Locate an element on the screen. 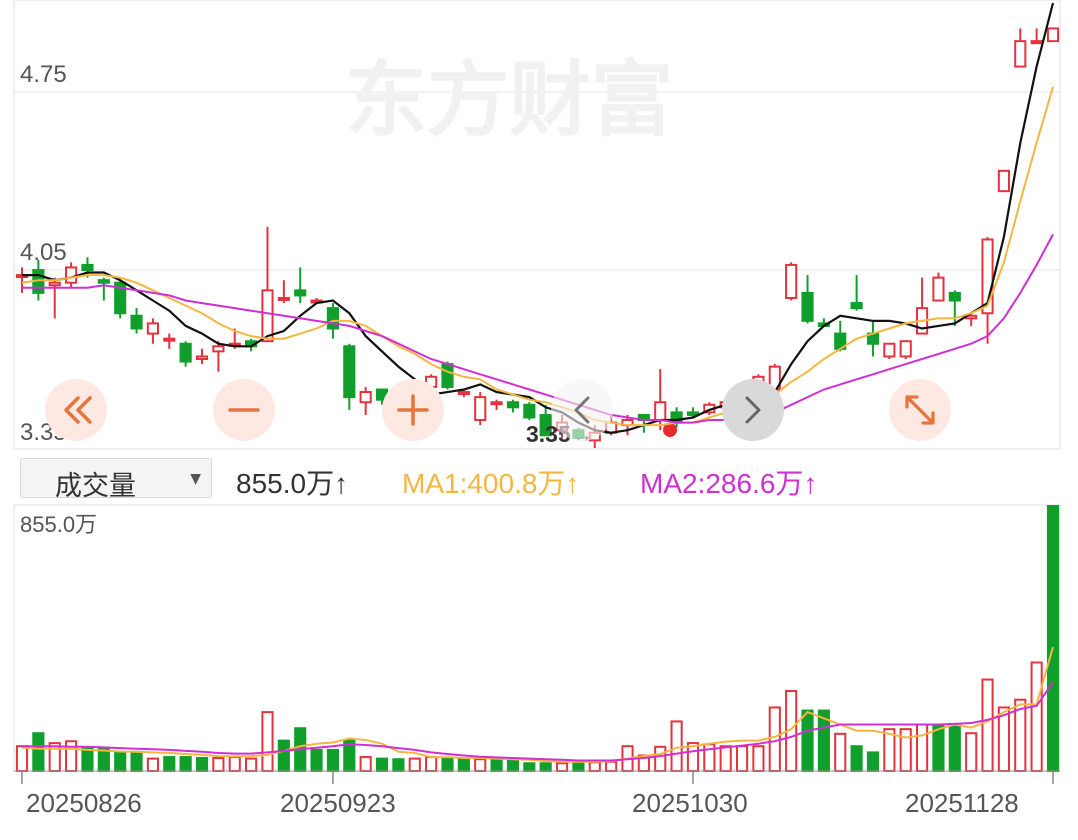  volume-legend-vol: 855.0万↑ is located at coordinates (292, 483).